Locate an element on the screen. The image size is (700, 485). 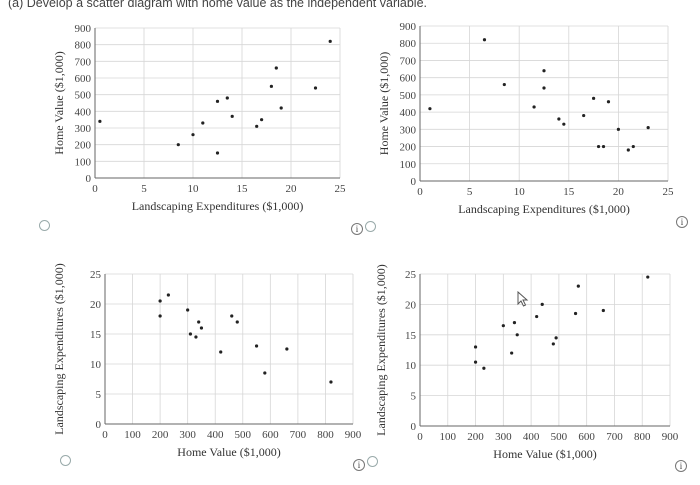
option-radio-b is located at coordinates (370, 226).